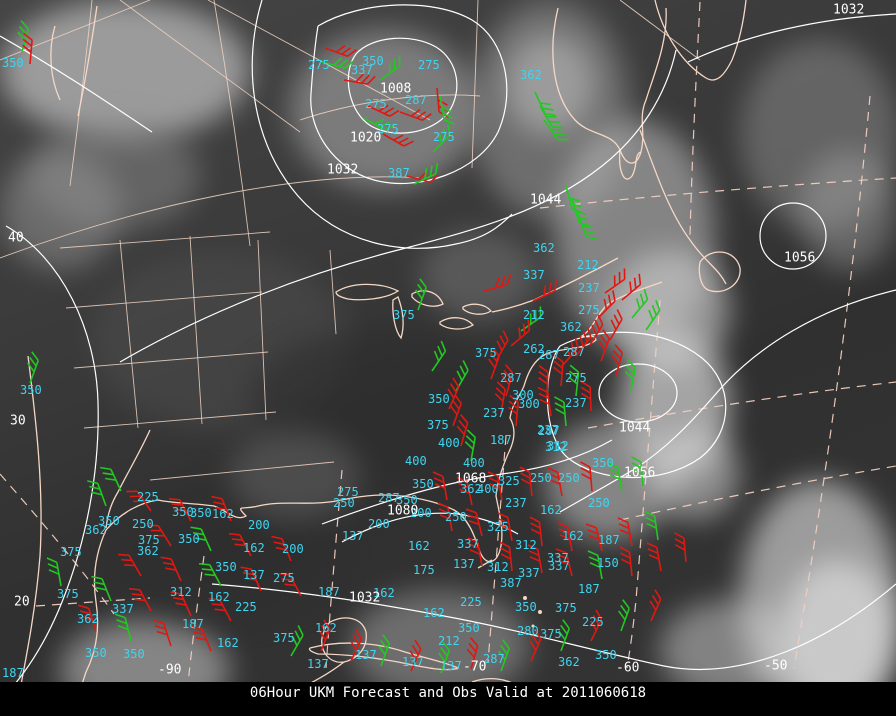 This screenshot has height=716, width=896. Describe the element at coordinates (509, 481) in the screenshot. I see `station-label: 325` at that location.